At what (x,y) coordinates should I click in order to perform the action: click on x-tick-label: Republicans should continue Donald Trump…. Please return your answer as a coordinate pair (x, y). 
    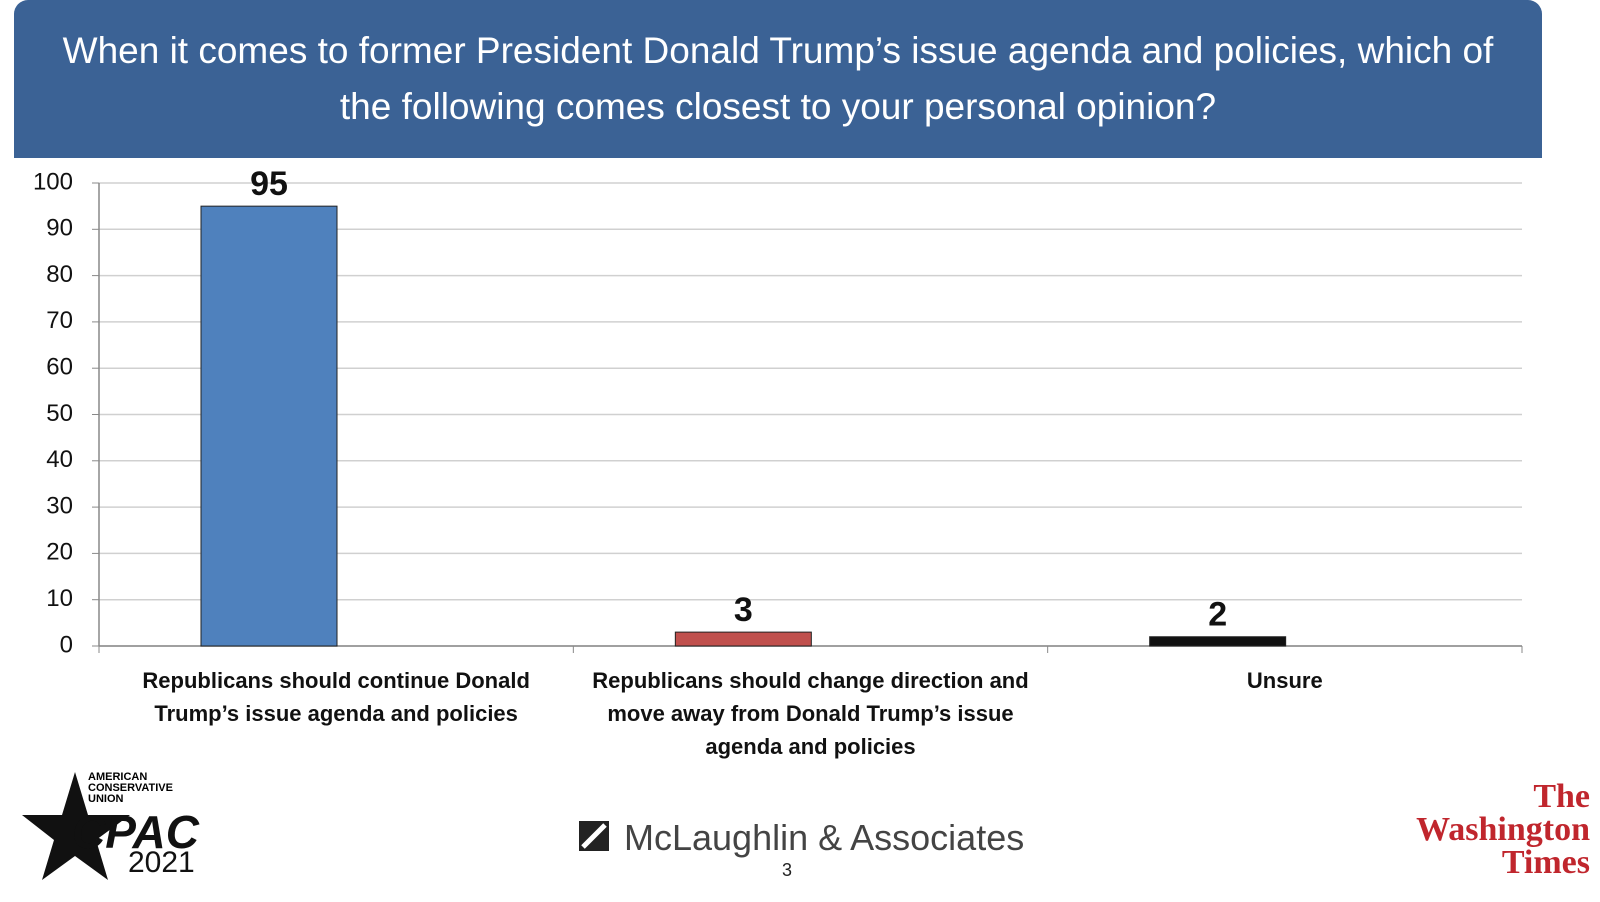
    Looking at the image, I should click on (336, 697).